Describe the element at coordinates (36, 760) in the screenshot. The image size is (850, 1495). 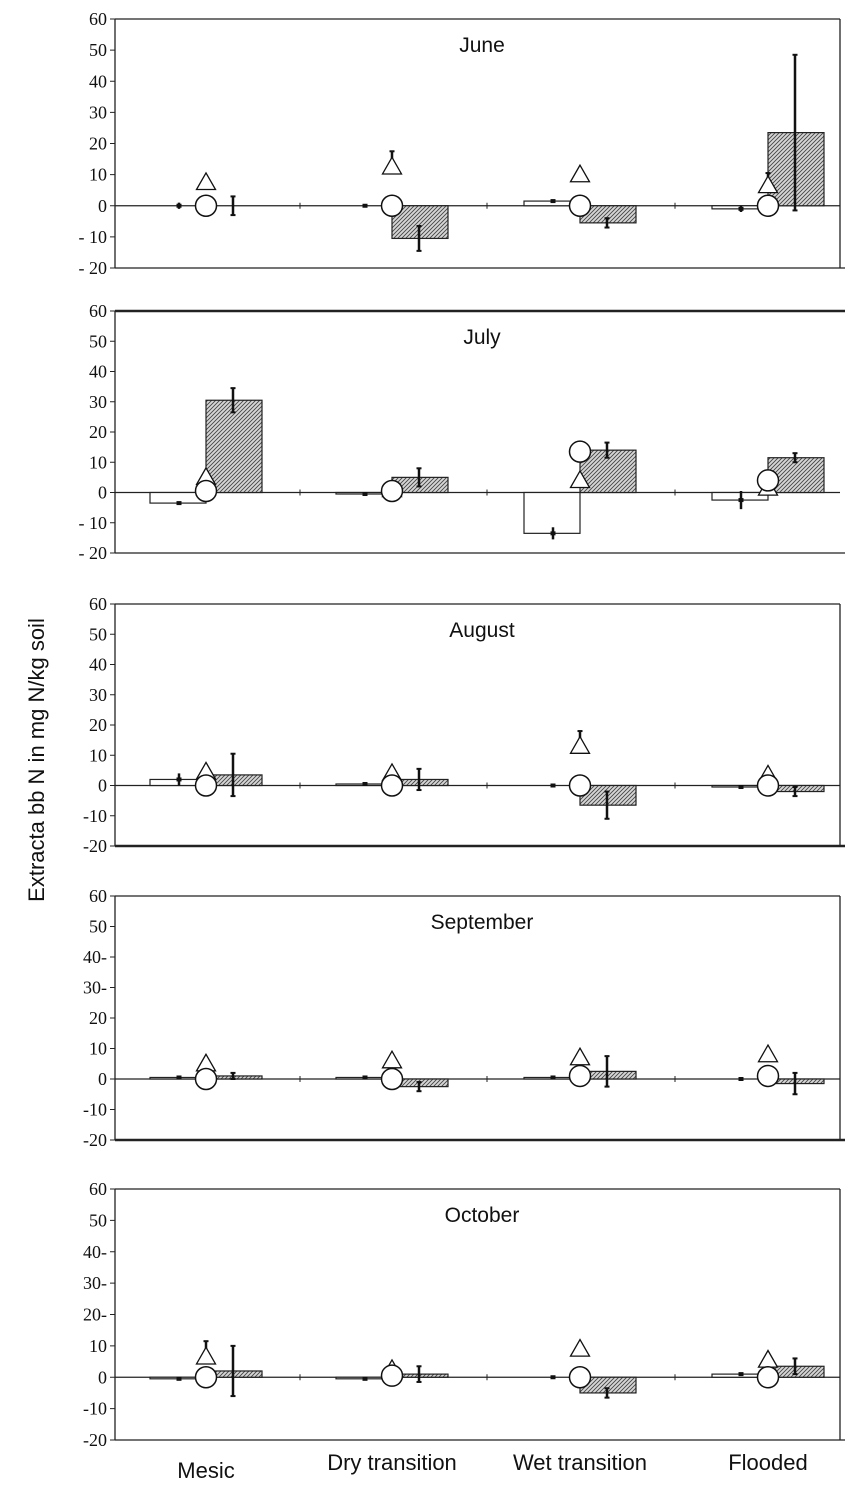
I see `y-axis-label: Extracta bb N in mg N/kg soil` at that location.